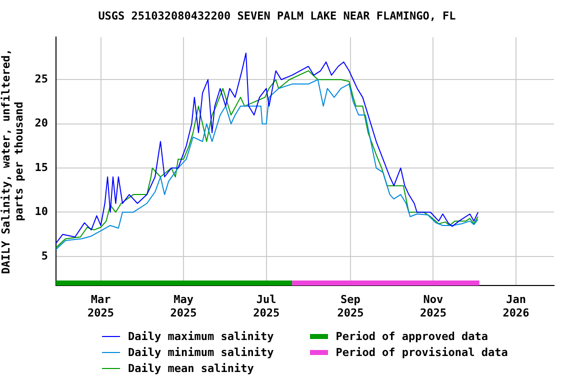  Describe the element at coordinates (13, 161) in the screenshot. I see `y-axis-title: DAILY Salinity, water, unfiltered, parts per thousand` at that location.